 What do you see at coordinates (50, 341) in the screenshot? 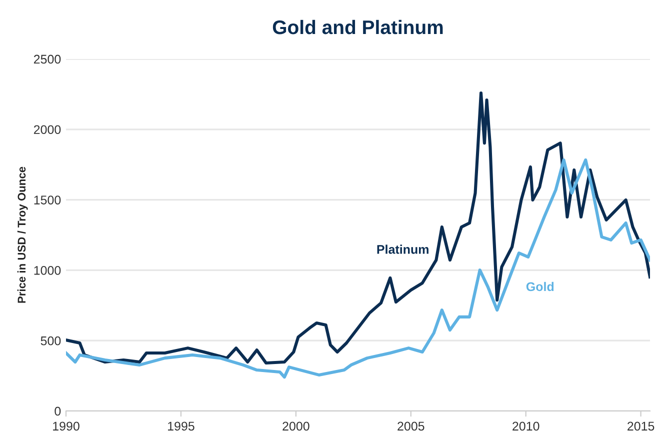
I see `y-tick-label: 500` at bounding box center [50, 341].